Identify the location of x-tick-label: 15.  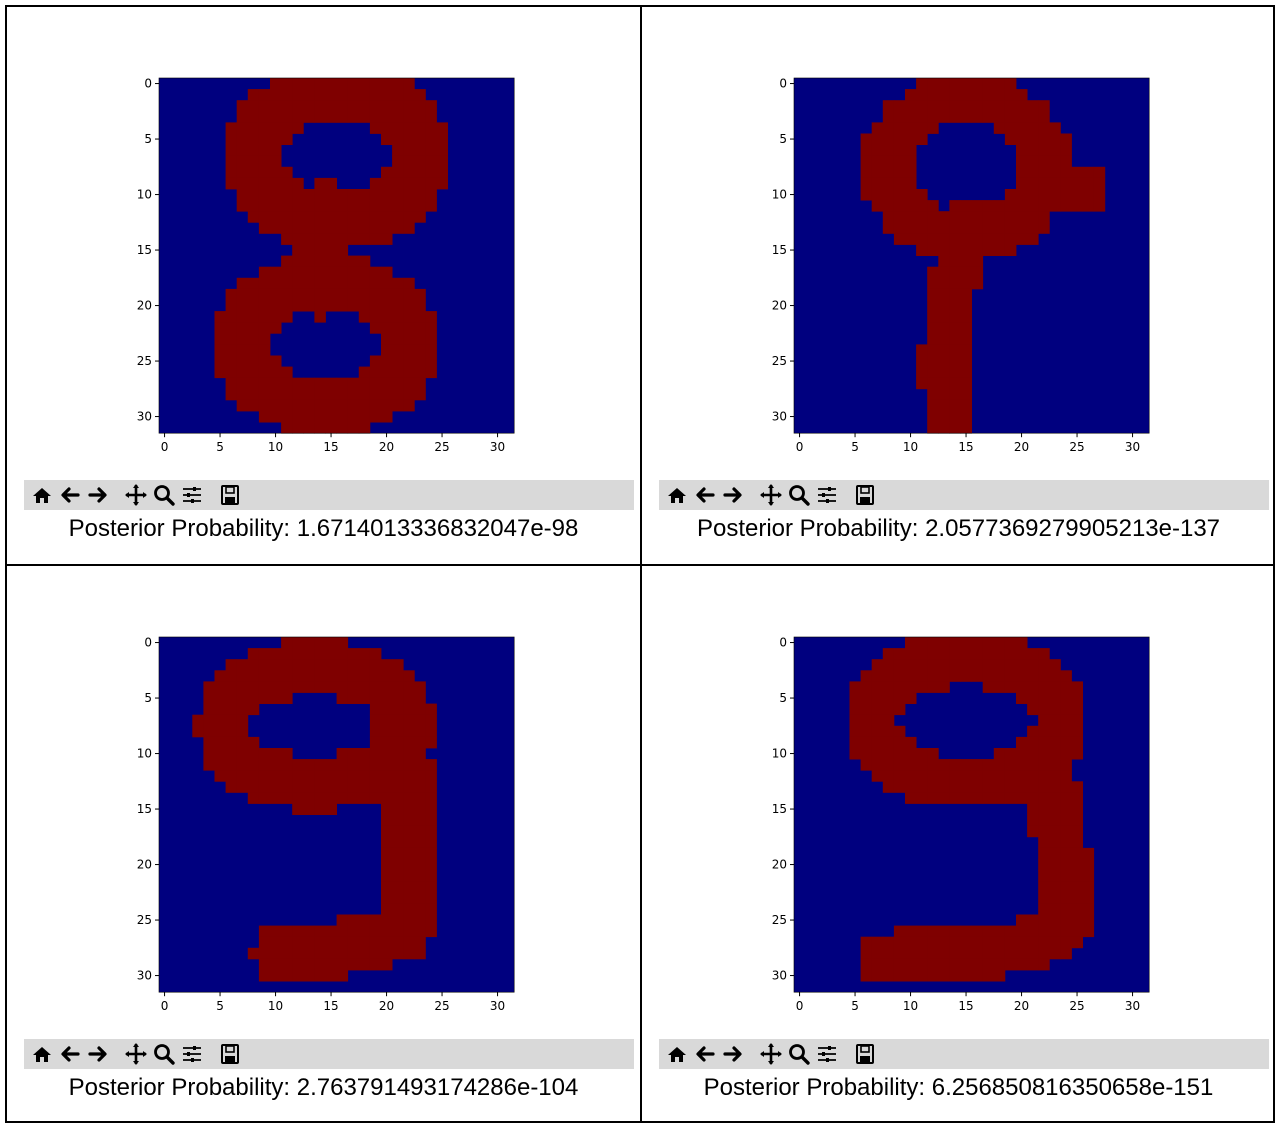
(965, 1006).